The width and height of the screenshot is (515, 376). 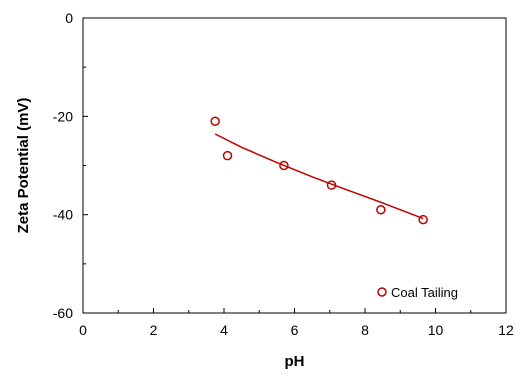 What do you see at coordinates (224, 330) in the screenshot?
I see `x-tick-label: 4` at bounding box center [224, 330].